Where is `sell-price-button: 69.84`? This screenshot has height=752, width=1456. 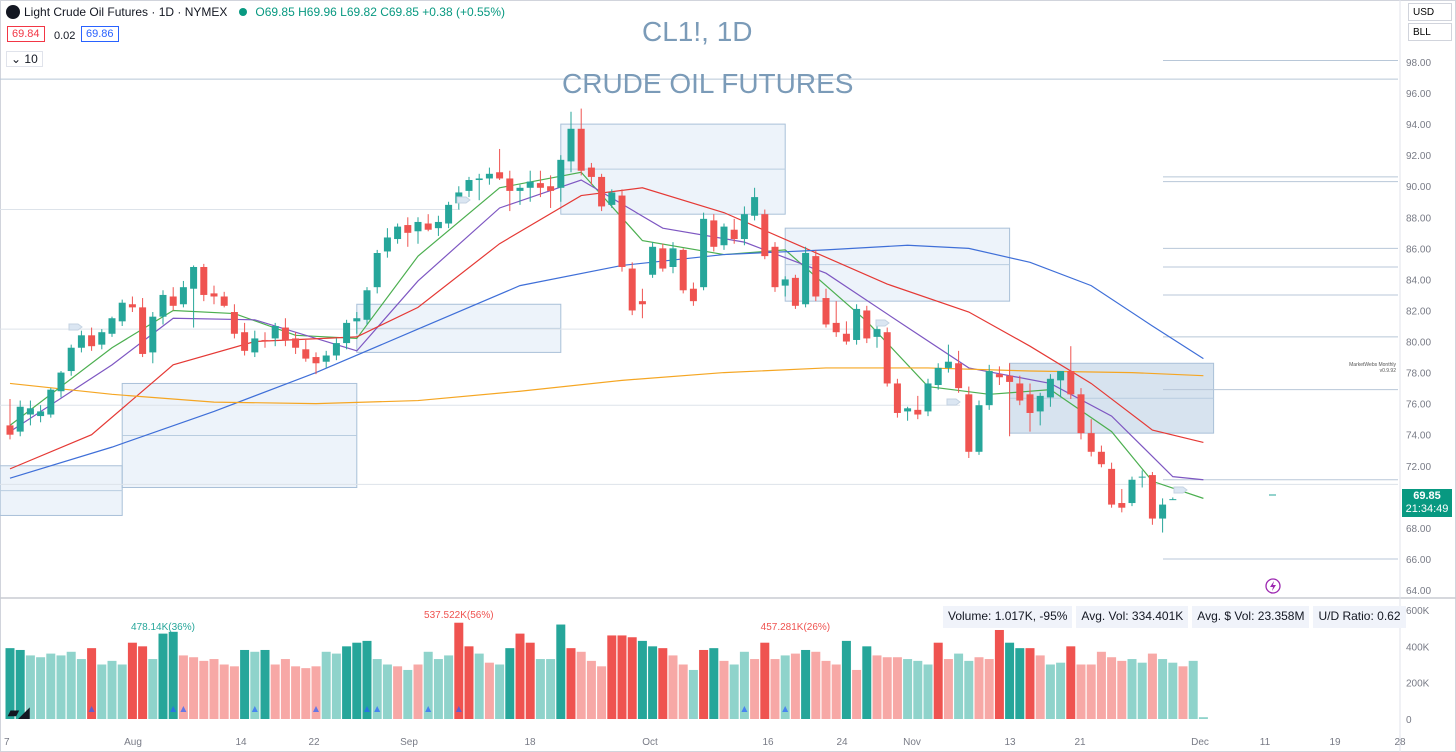
sell-price-button: 69.84 is located at coordinates (26, 34).